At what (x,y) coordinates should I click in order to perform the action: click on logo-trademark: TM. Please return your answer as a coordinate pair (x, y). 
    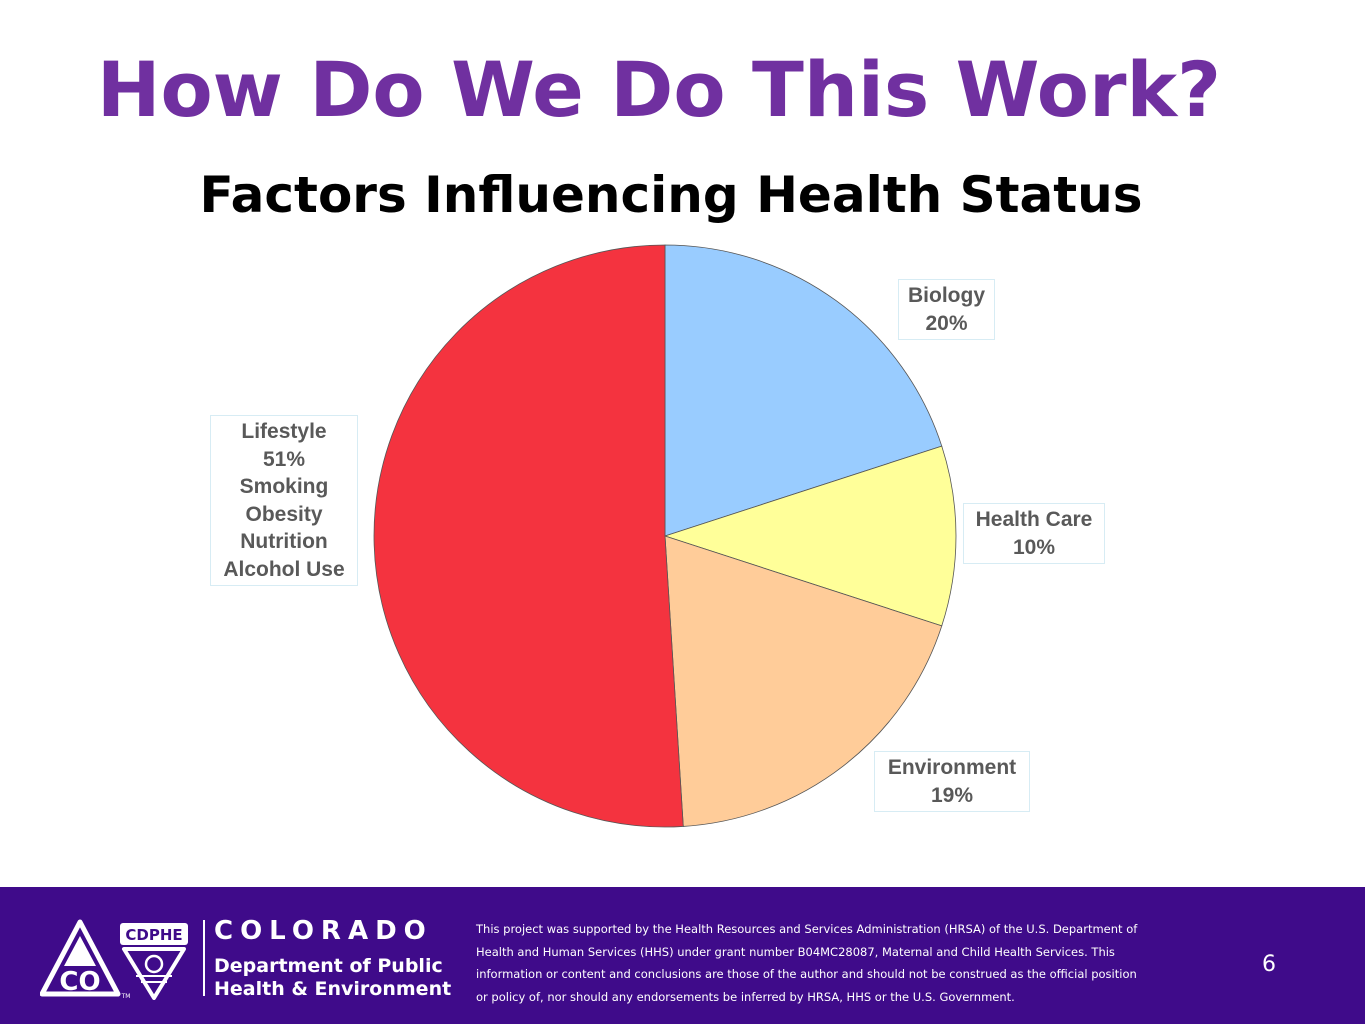
    Looking at the image, I should click on (126, 996).